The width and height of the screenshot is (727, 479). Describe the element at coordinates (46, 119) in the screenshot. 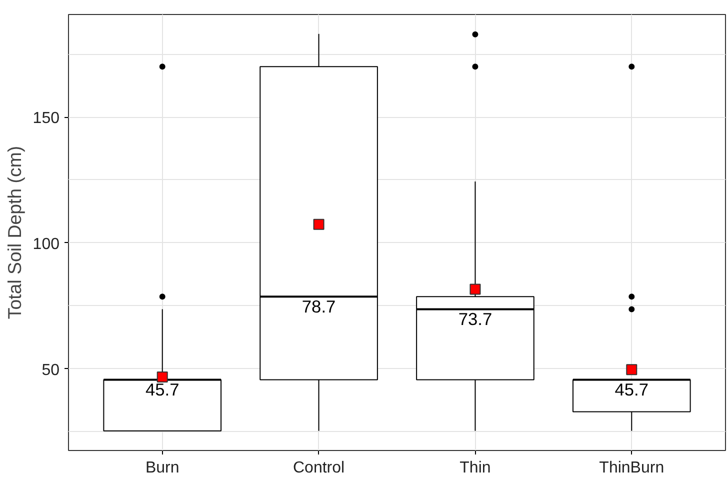

I see `y-tick-label: 150` at that location.